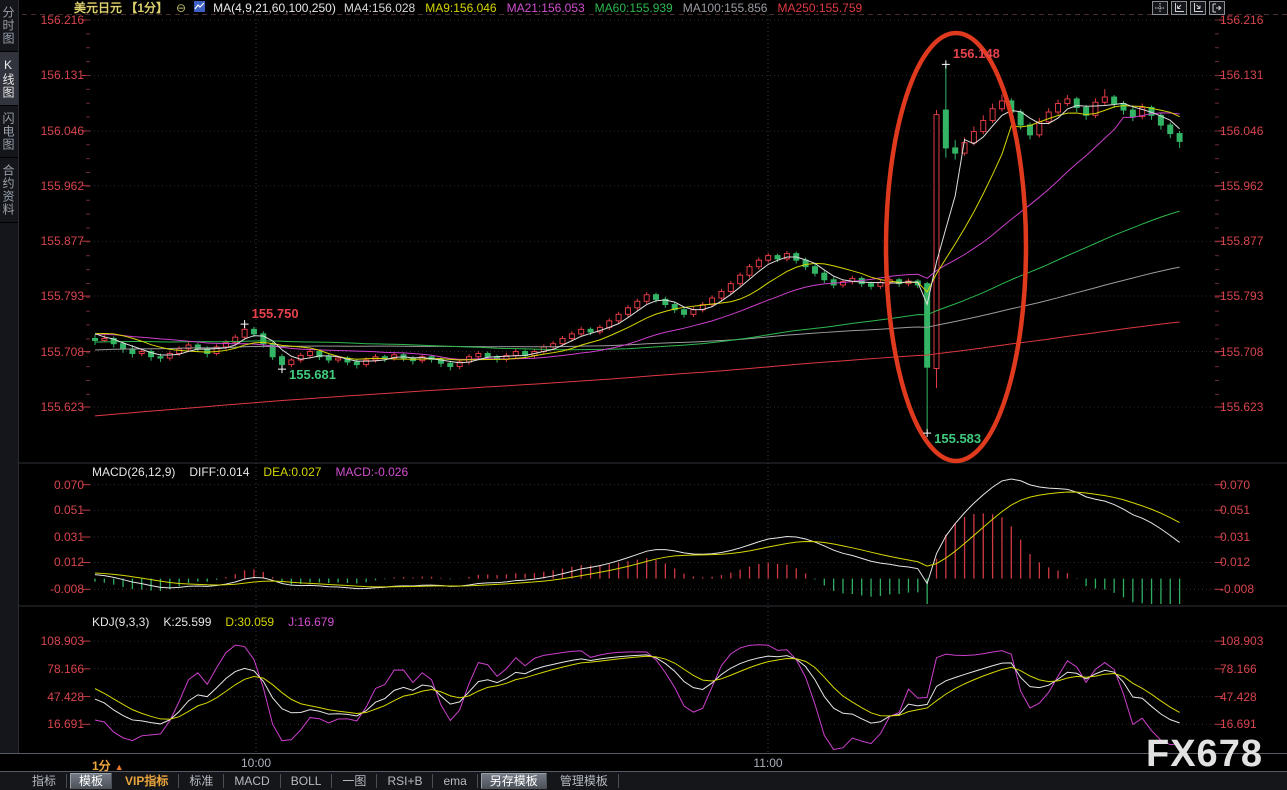  I want to click on crosshair-icon, so click(1160, 8).